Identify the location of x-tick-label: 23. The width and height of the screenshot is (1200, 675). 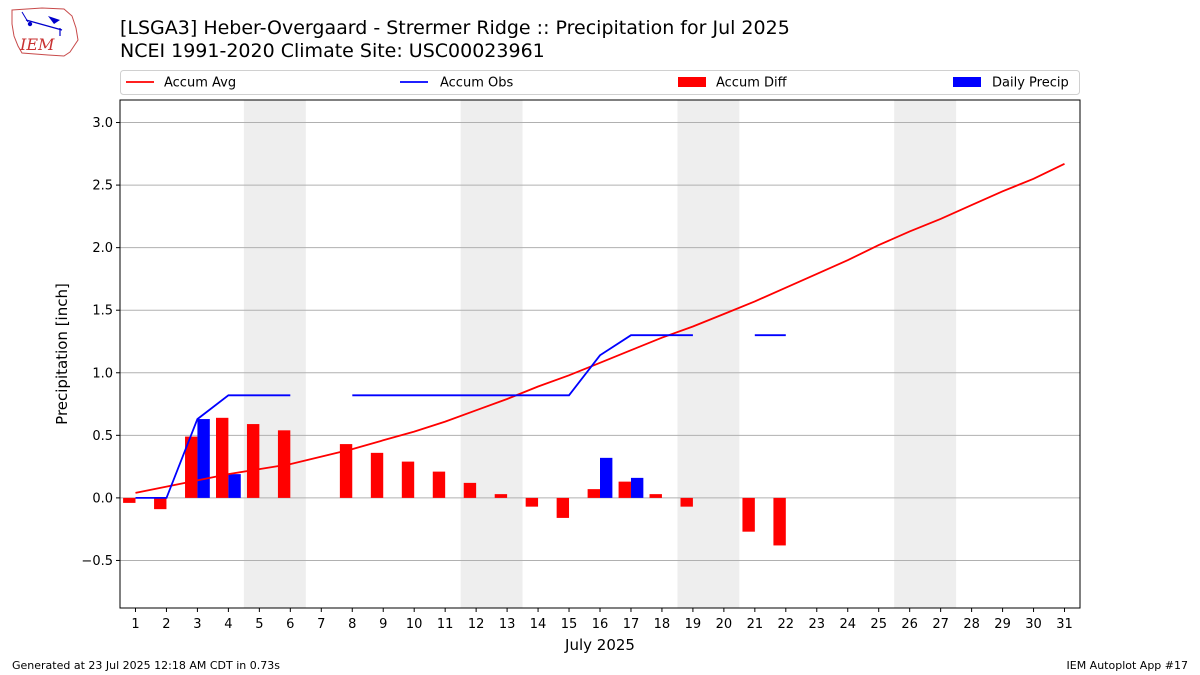
(817, 624).